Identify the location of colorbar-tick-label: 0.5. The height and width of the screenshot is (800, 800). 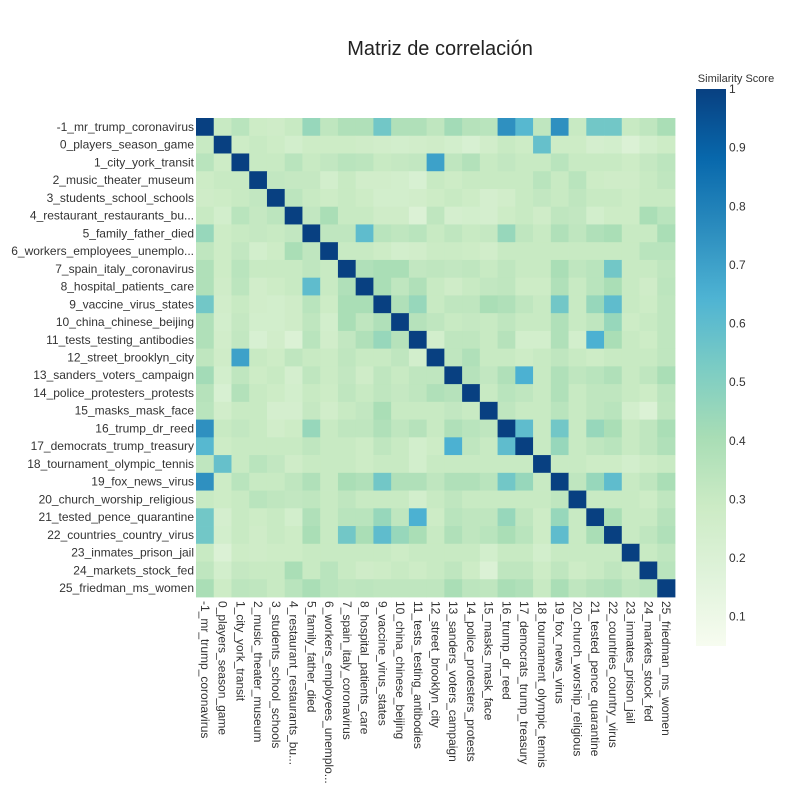
(737, 382).